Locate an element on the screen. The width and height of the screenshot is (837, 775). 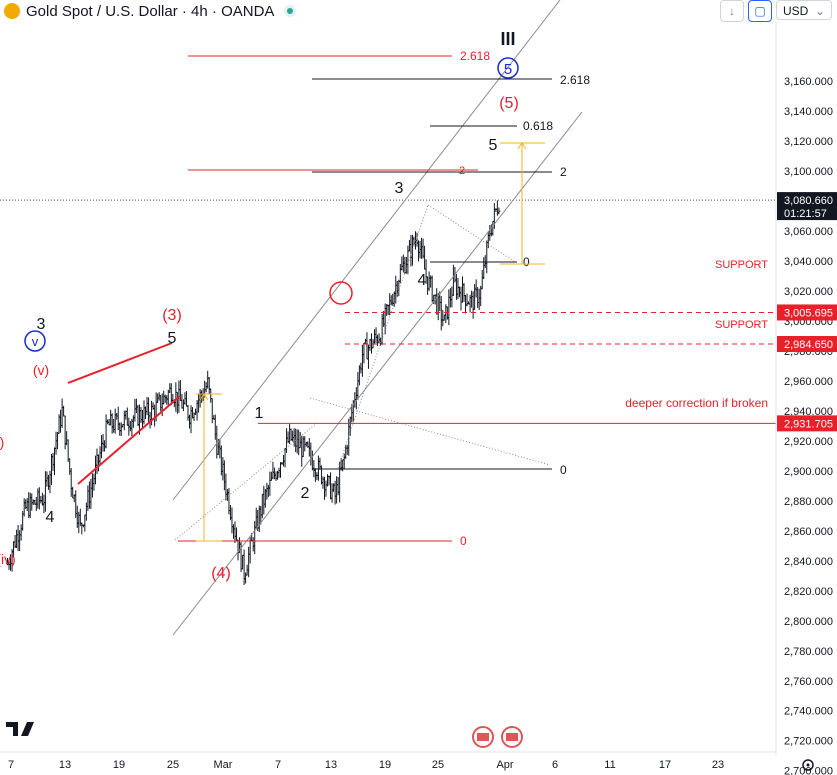
time-axis: 7 13 19 25 Mar 7 13 19 25 Apr 6 11 17 23 is located at coordinates (407, 761).